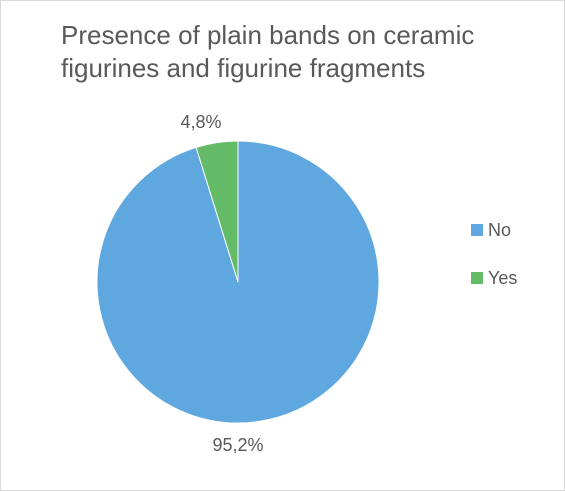  I want to click on chart-legend: No Yes, so click(494, 267).